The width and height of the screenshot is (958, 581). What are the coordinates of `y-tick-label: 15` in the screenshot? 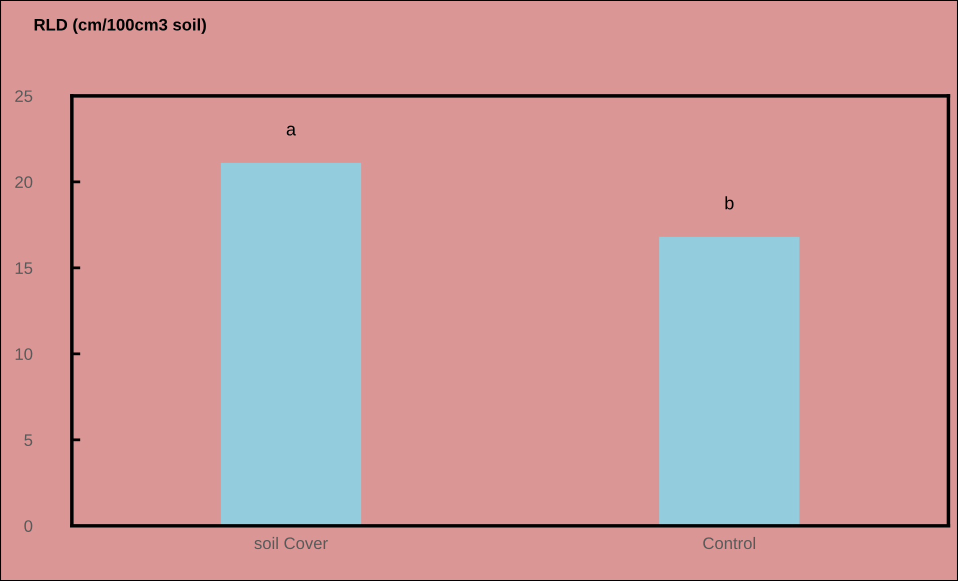 It's located at (24, 268).